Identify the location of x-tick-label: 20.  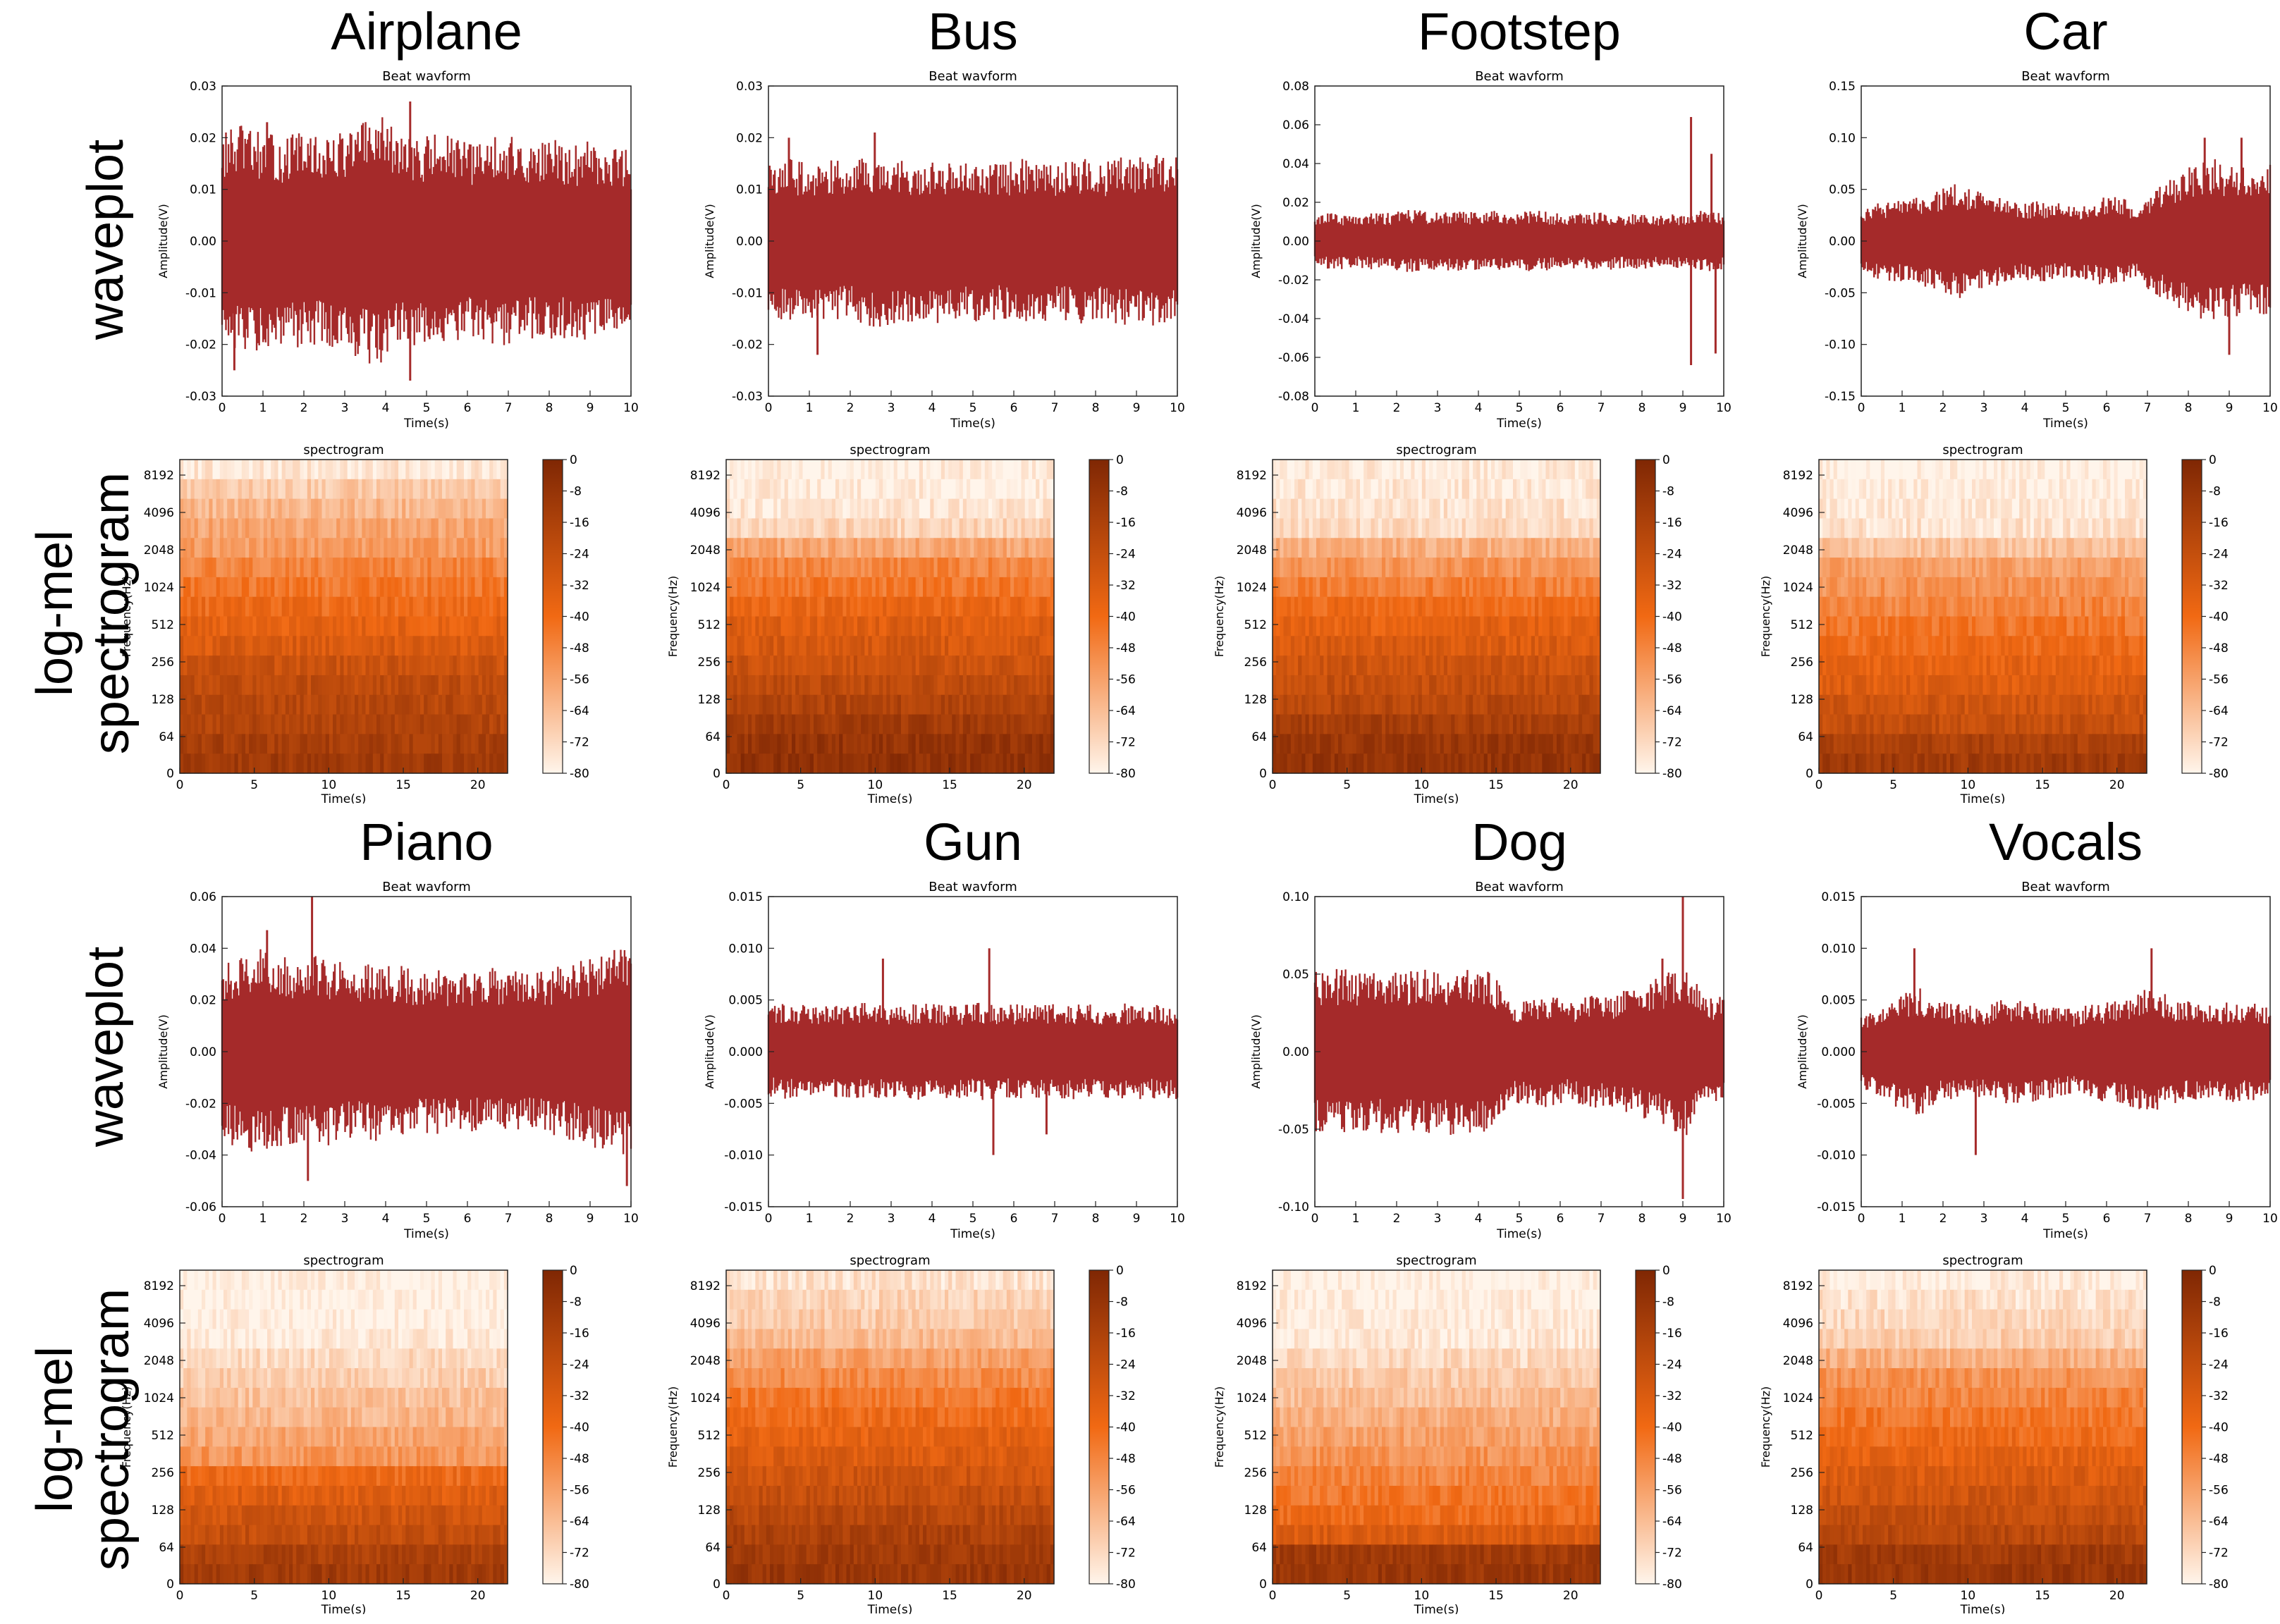
(1024, 785).